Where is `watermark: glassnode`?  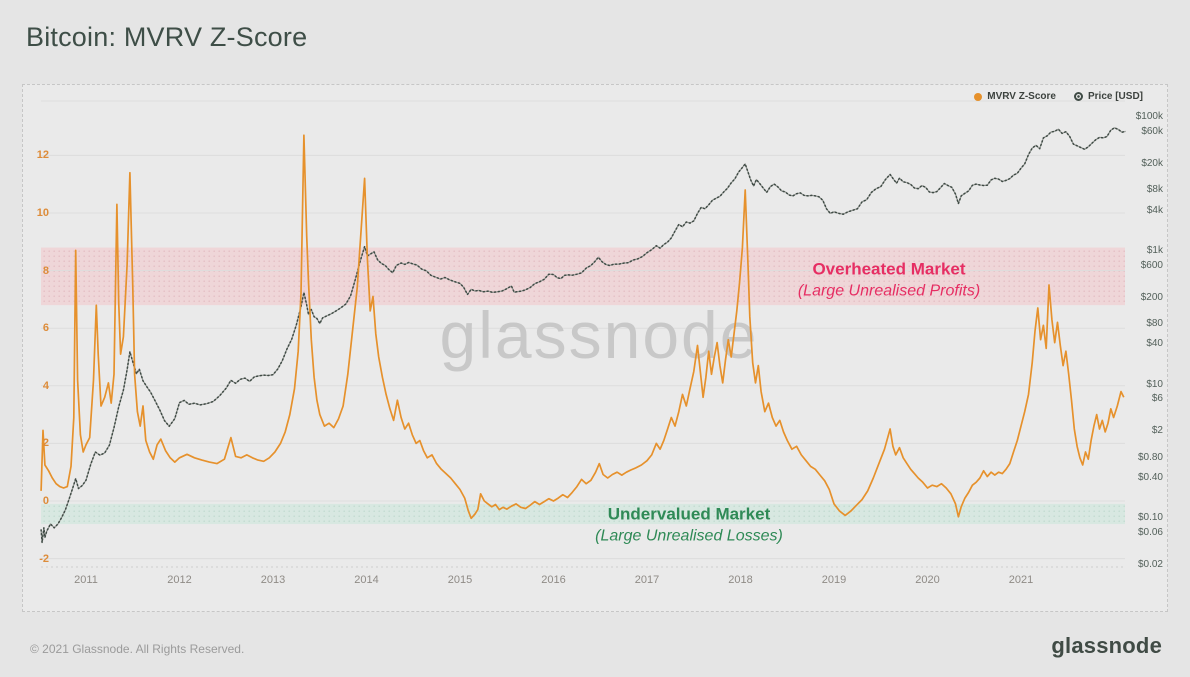 watermark: glassnode is located at coordinates (599, 335).